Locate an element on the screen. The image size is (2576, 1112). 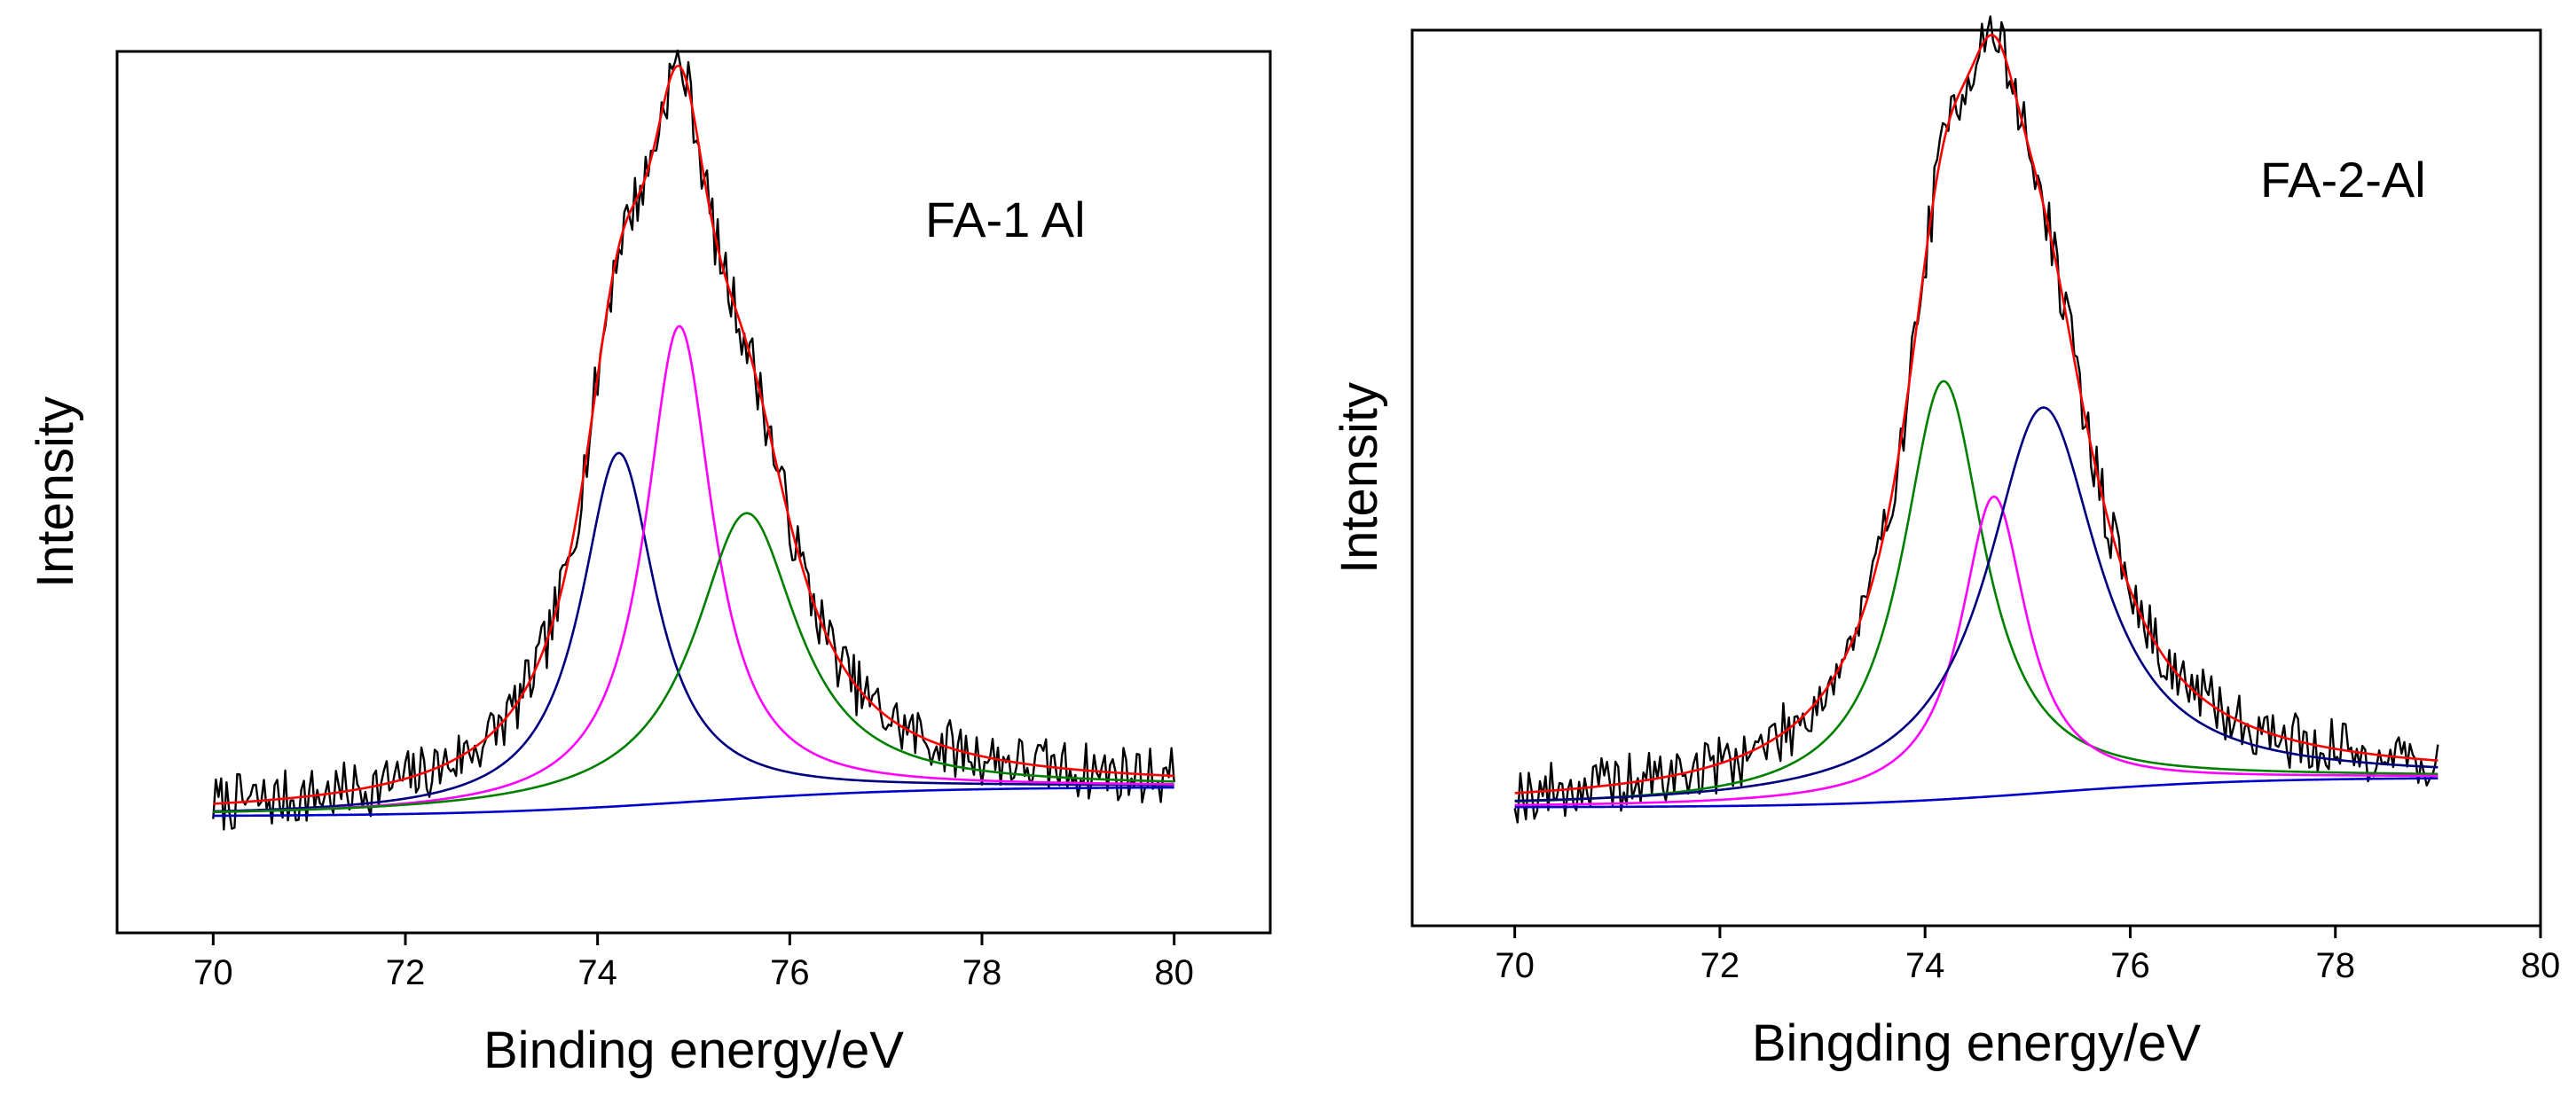
fit-component-2-line is located at coordinates (1976, 651).